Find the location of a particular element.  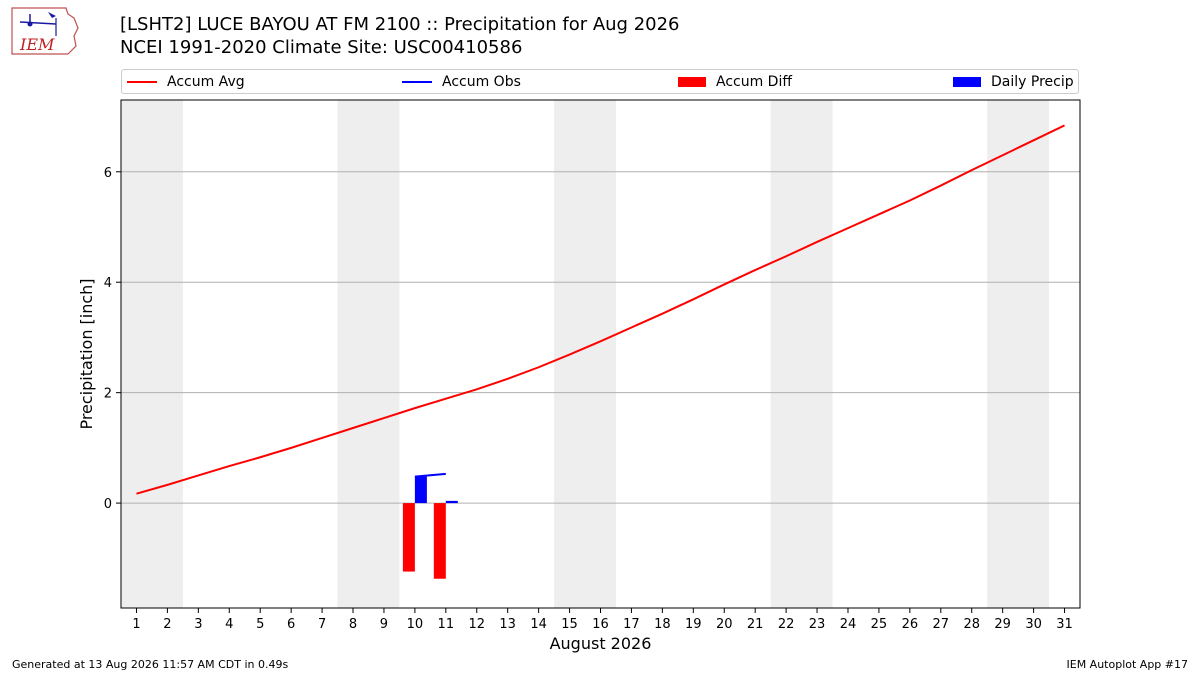

legend-label-accum-obs: Accum Obs is located at coordinates (481, 81).